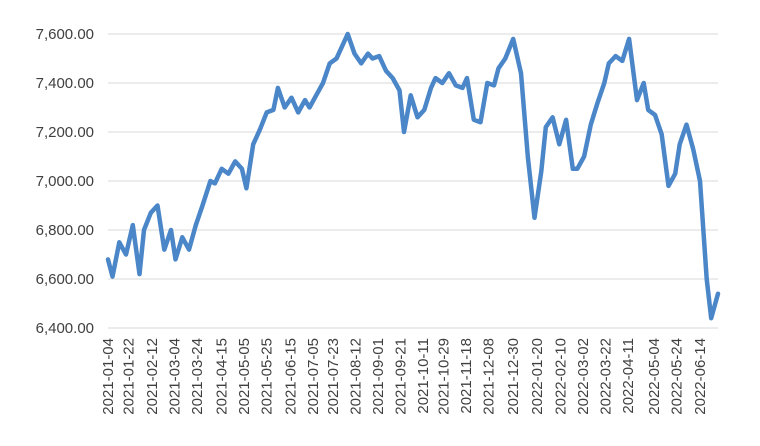 The height and width of the screenshot is (446, 760). I want to click on x-tick-label: 2021-12-30, so click(513, 376).